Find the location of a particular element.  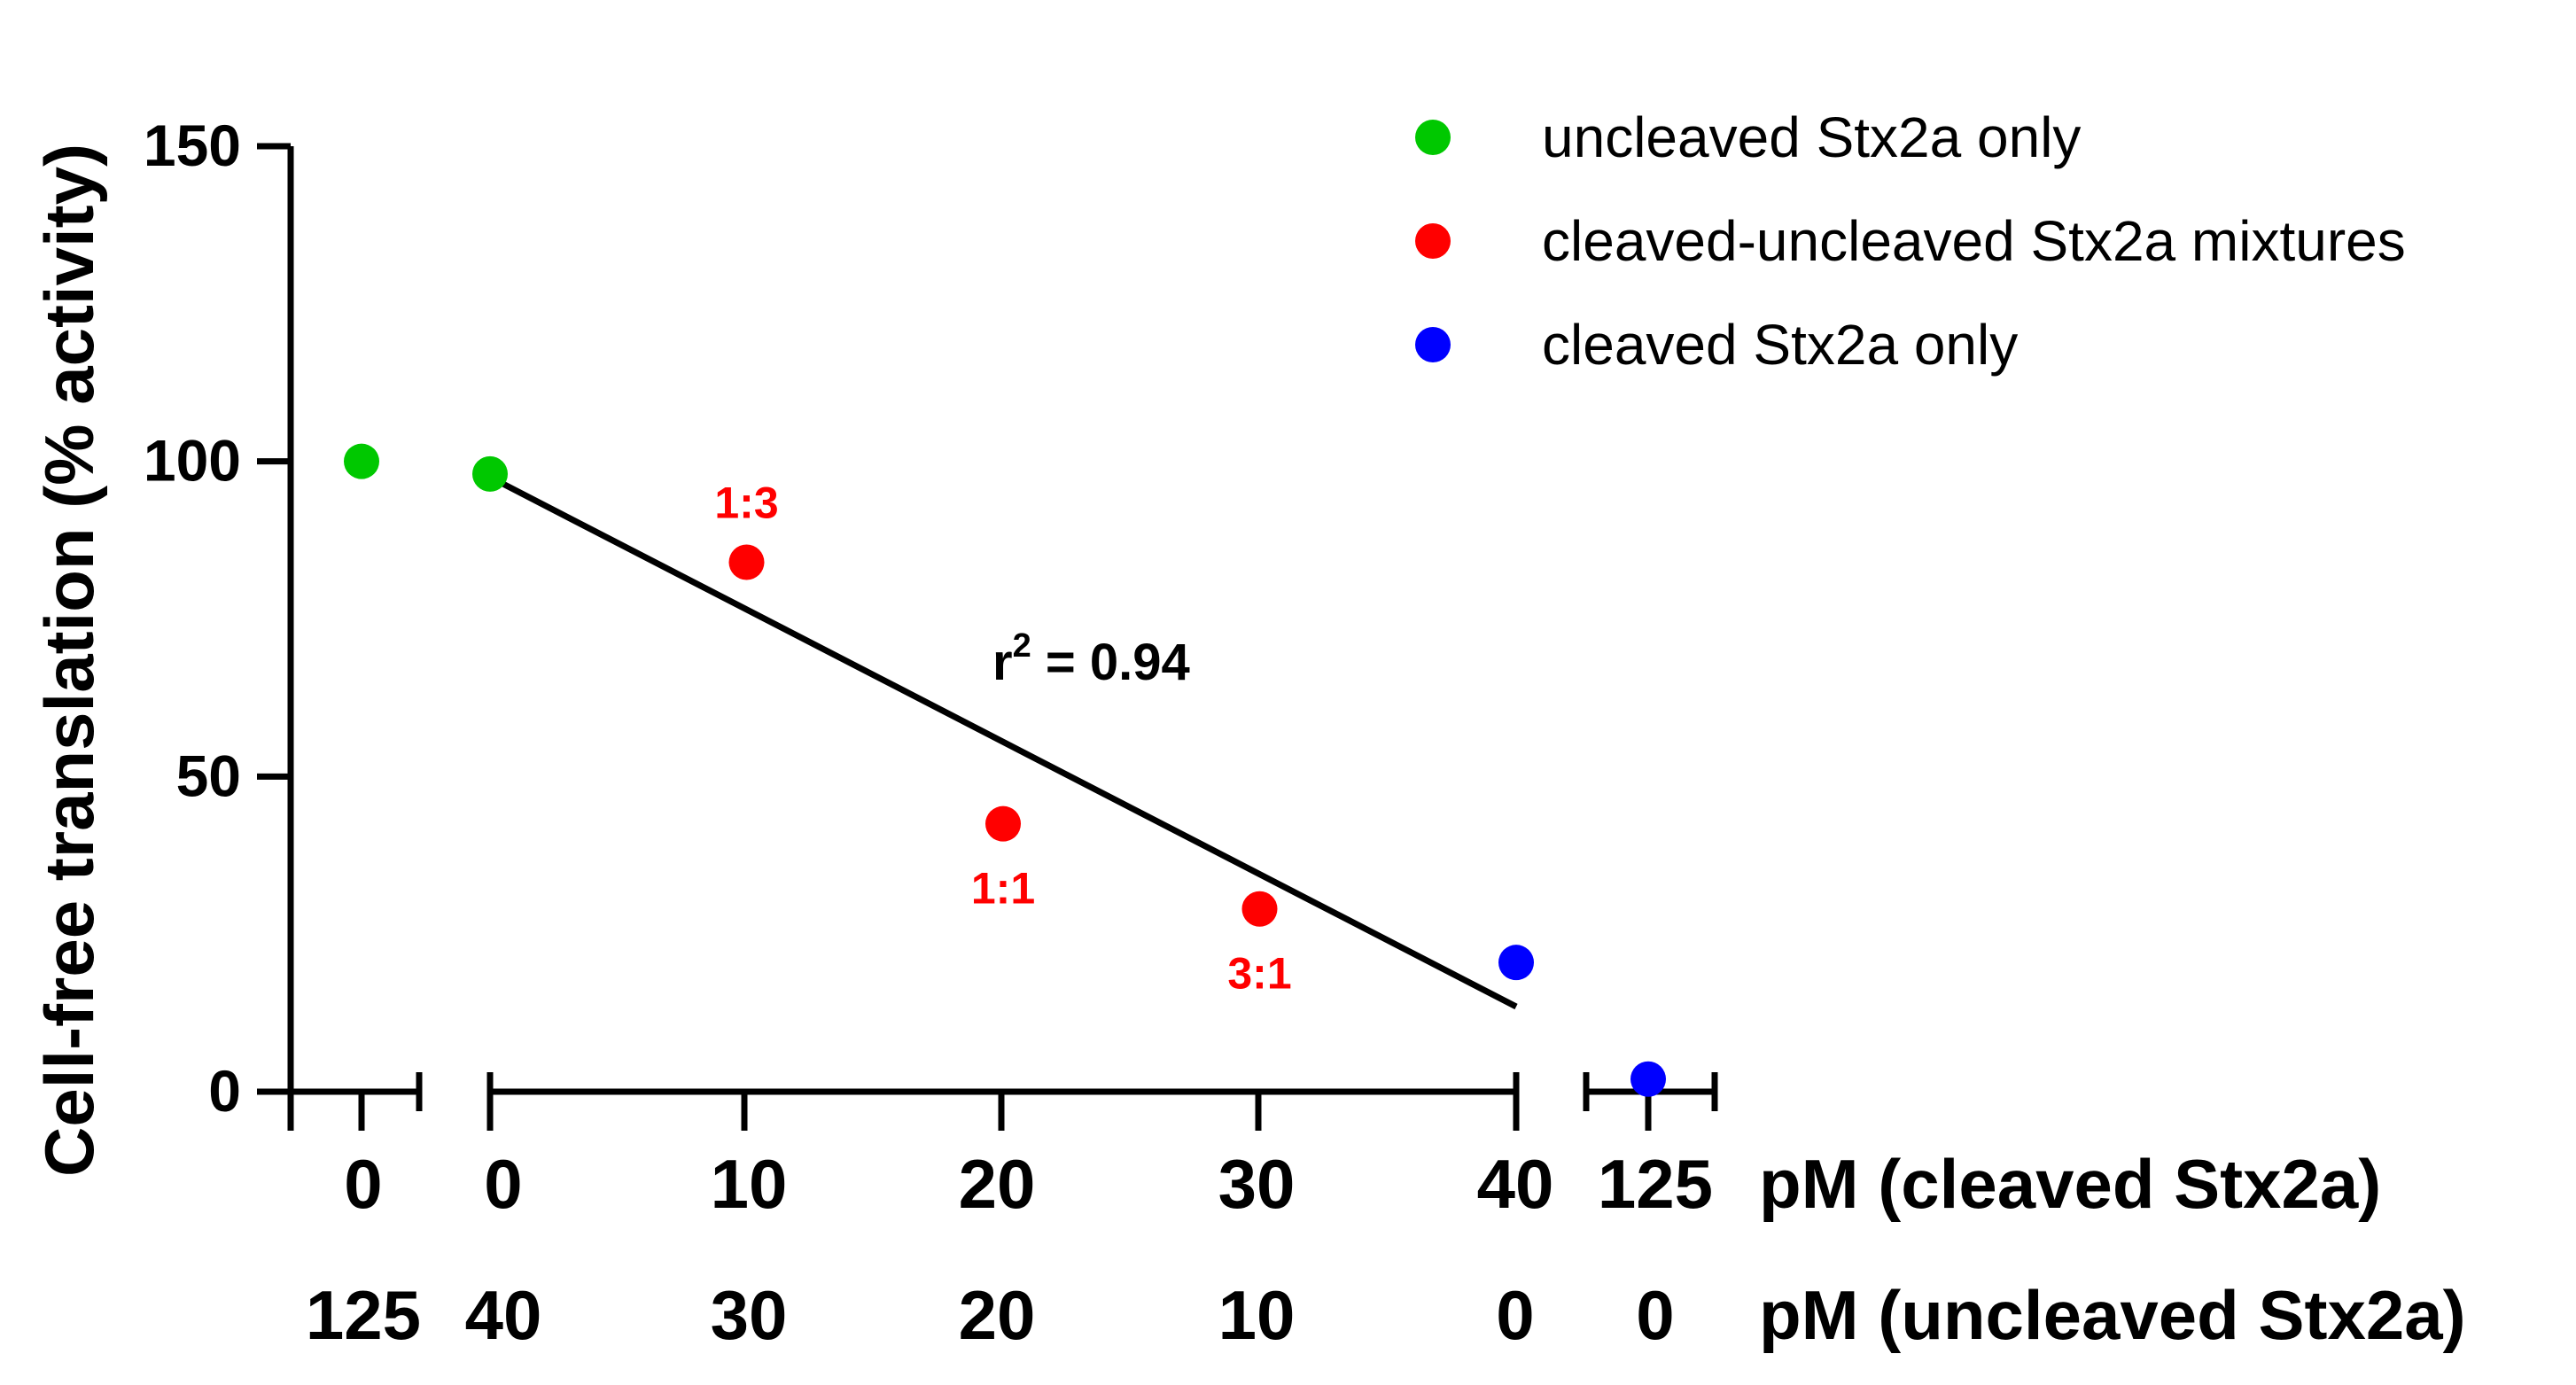

x-axis-title-cleaved: pM (cleaved Stx2a) is located at coordinates (2070, 1184).